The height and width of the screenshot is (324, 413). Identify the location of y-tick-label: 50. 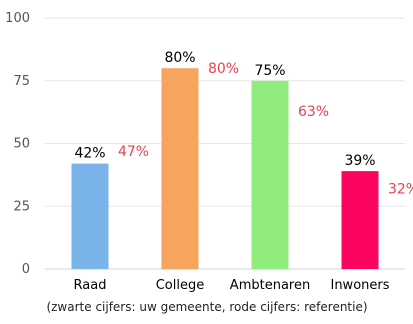
(21, 144).